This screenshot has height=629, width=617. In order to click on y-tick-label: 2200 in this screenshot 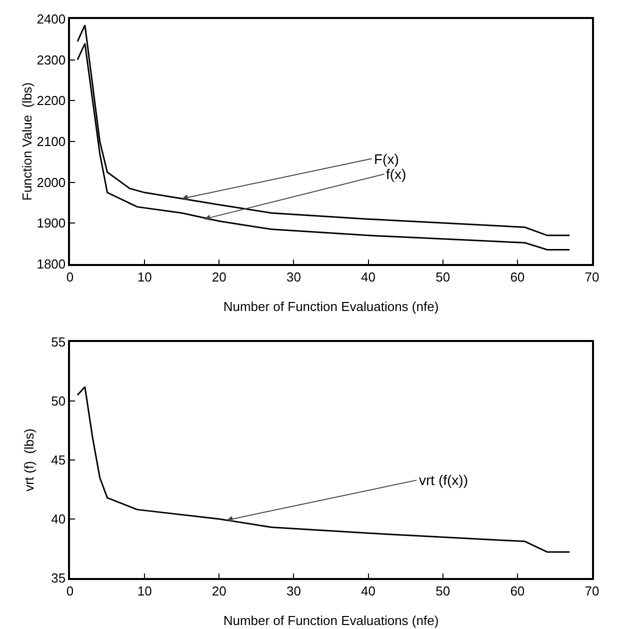, I will do `click(51, 100)`.